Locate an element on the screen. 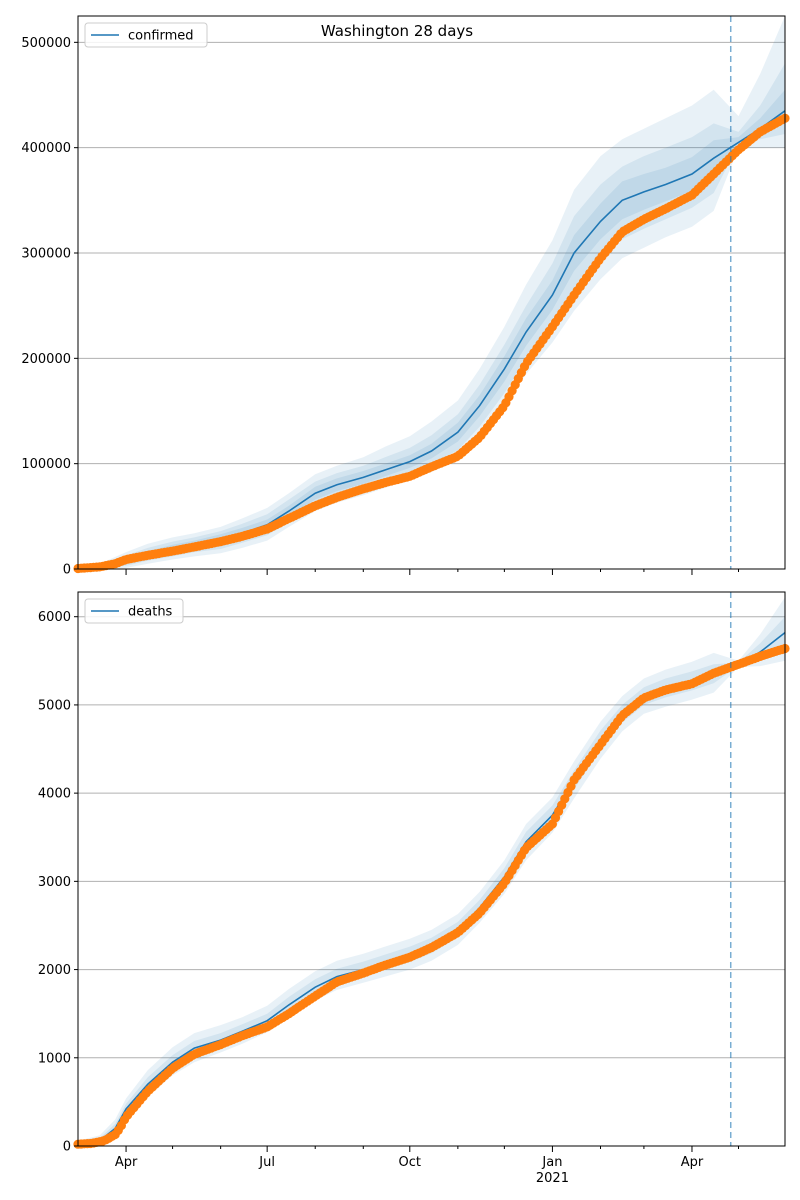  x-tick-label: Oct is located at coordinates (410, 1162).